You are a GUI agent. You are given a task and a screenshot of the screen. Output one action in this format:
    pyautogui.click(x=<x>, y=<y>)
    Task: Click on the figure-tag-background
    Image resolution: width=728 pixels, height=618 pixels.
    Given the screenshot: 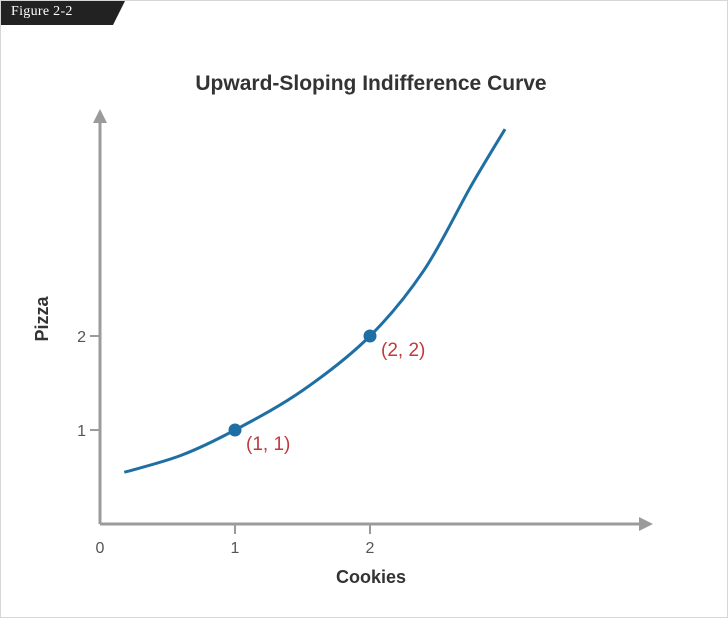 What is the action you would take?
    pyautogui.click(x=63, y=13)
    